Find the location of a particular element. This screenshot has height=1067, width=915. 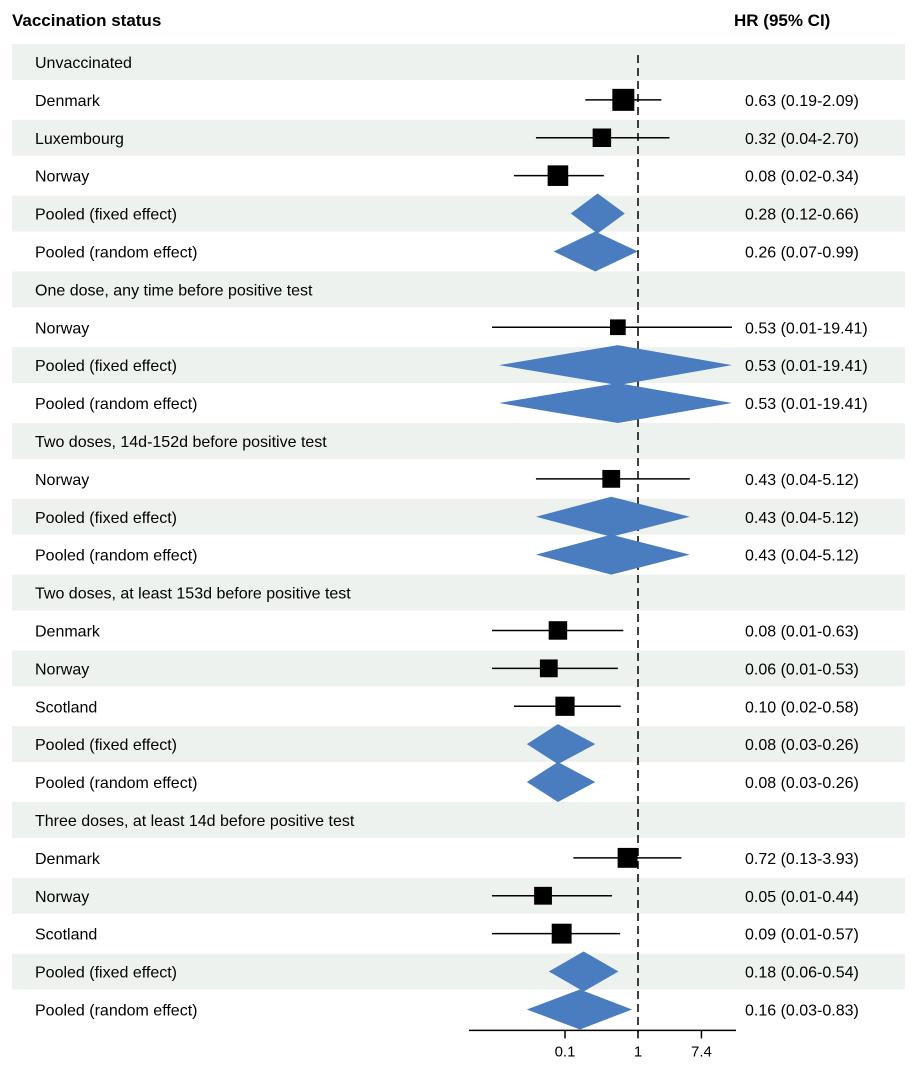

hr-ci-value: 0.32 (0.04-2.70) is located at coordinates (802, 139).